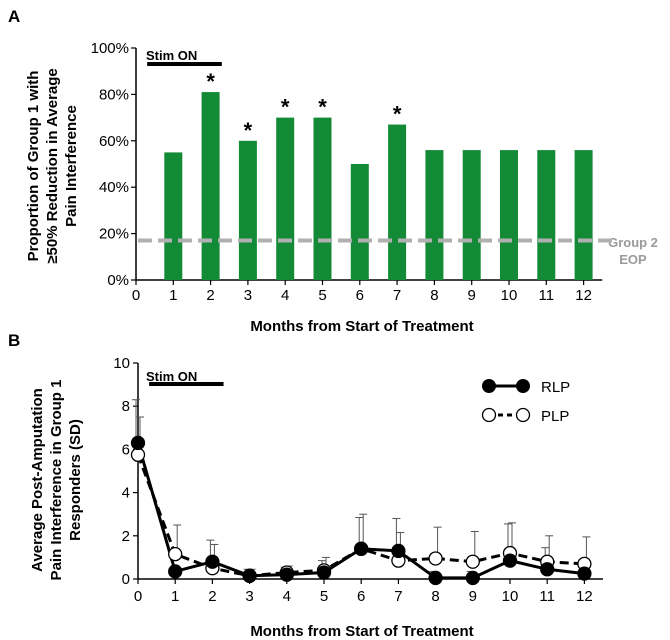  What do you see at coordinates (175, 596) in the screenshot?
I see `panel-b-x-tick-label: 1` at bounding box center [175, 596].